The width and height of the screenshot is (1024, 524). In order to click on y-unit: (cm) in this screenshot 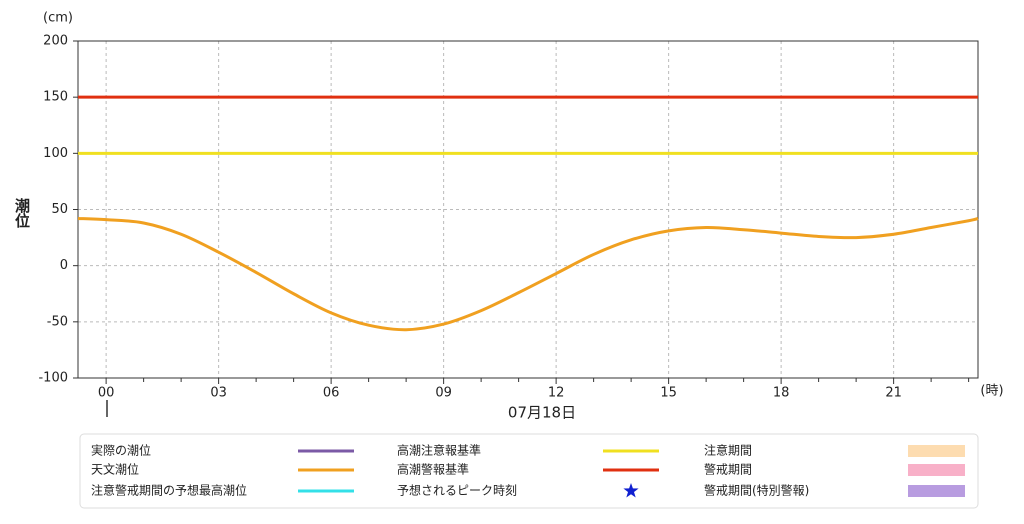, I will do `click(58, 18)`.